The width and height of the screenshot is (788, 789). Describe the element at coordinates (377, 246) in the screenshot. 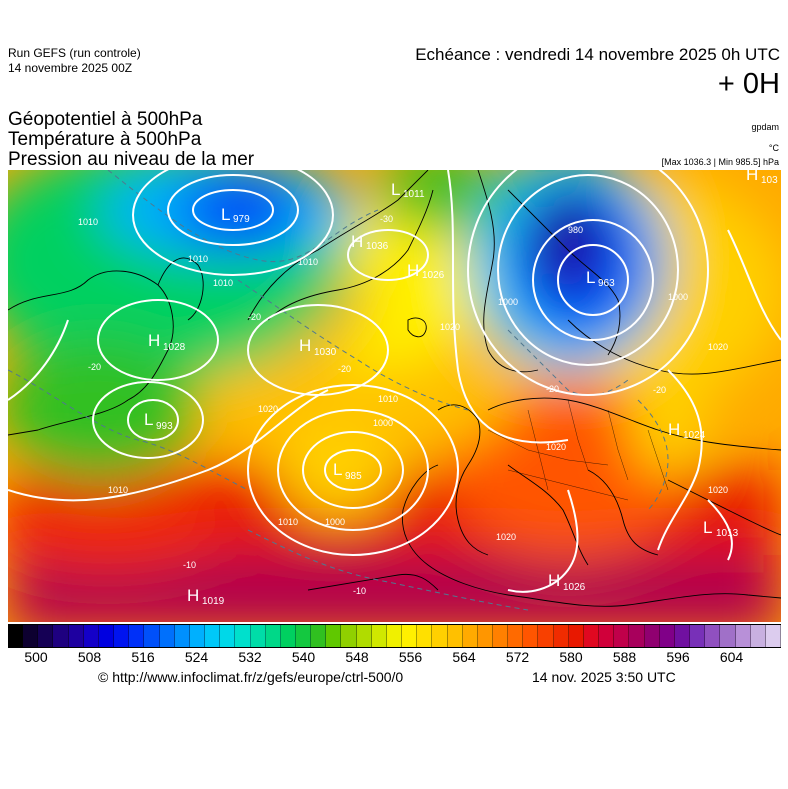

I see `pressure-center-value: 1036` at that location.